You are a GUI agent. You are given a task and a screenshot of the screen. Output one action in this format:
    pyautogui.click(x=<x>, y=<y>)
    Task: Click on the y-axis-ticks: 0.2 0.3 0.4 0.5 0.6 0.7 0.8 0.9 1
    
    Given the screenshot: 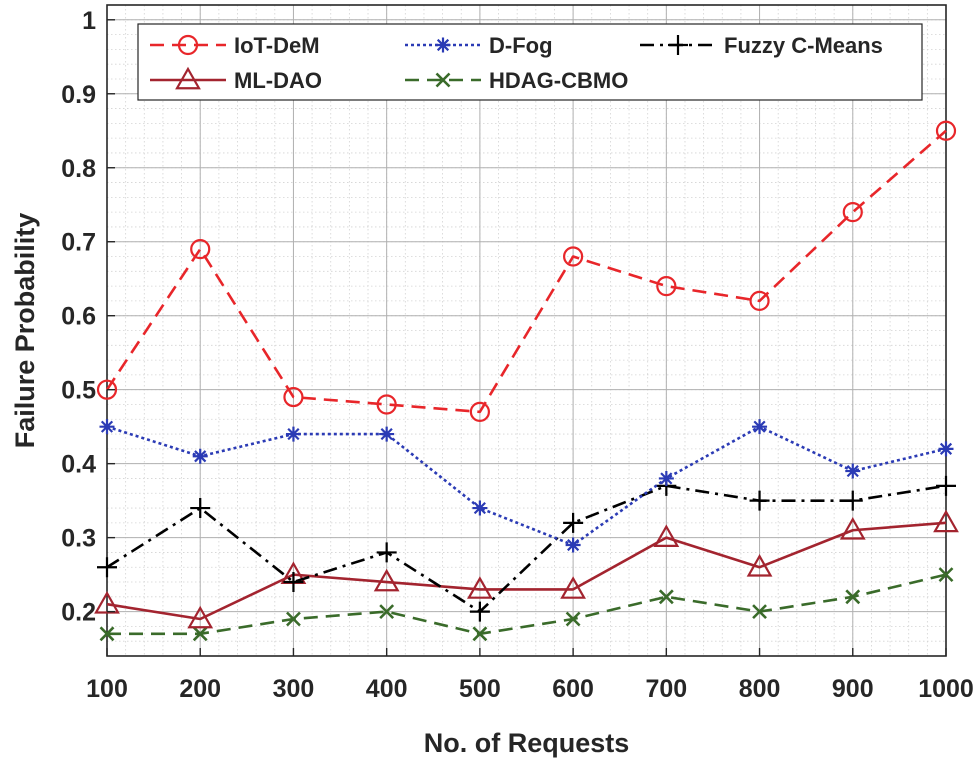 What is the action you would take?
    pyautogui.click(x=88, y=317)
    